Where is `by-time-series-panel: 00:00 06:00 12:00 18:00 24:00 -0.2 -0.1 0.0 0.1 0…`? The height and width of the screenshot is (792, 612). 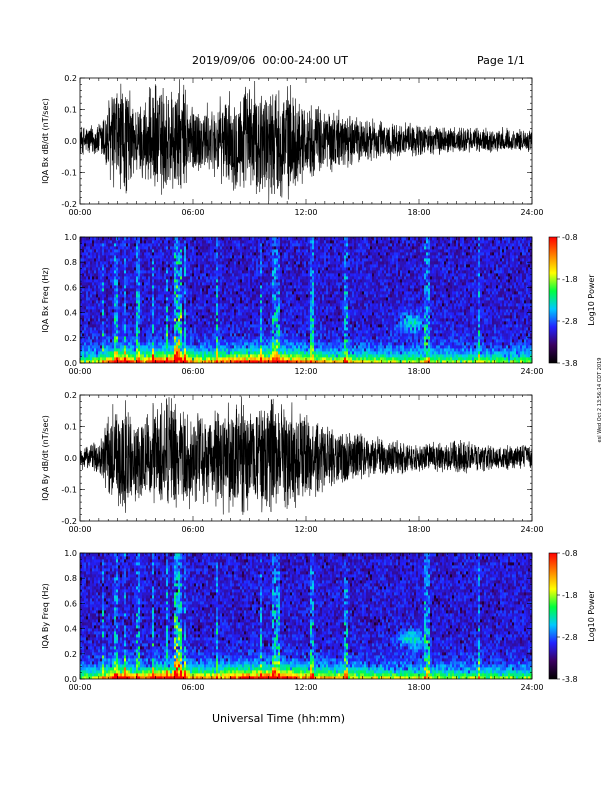
by-time-series-panel: 00:00 06:00 12:00 18:00 24:00 -0.2 -0.1 0.0 0.1 0… is located at coordinates (292, 462).